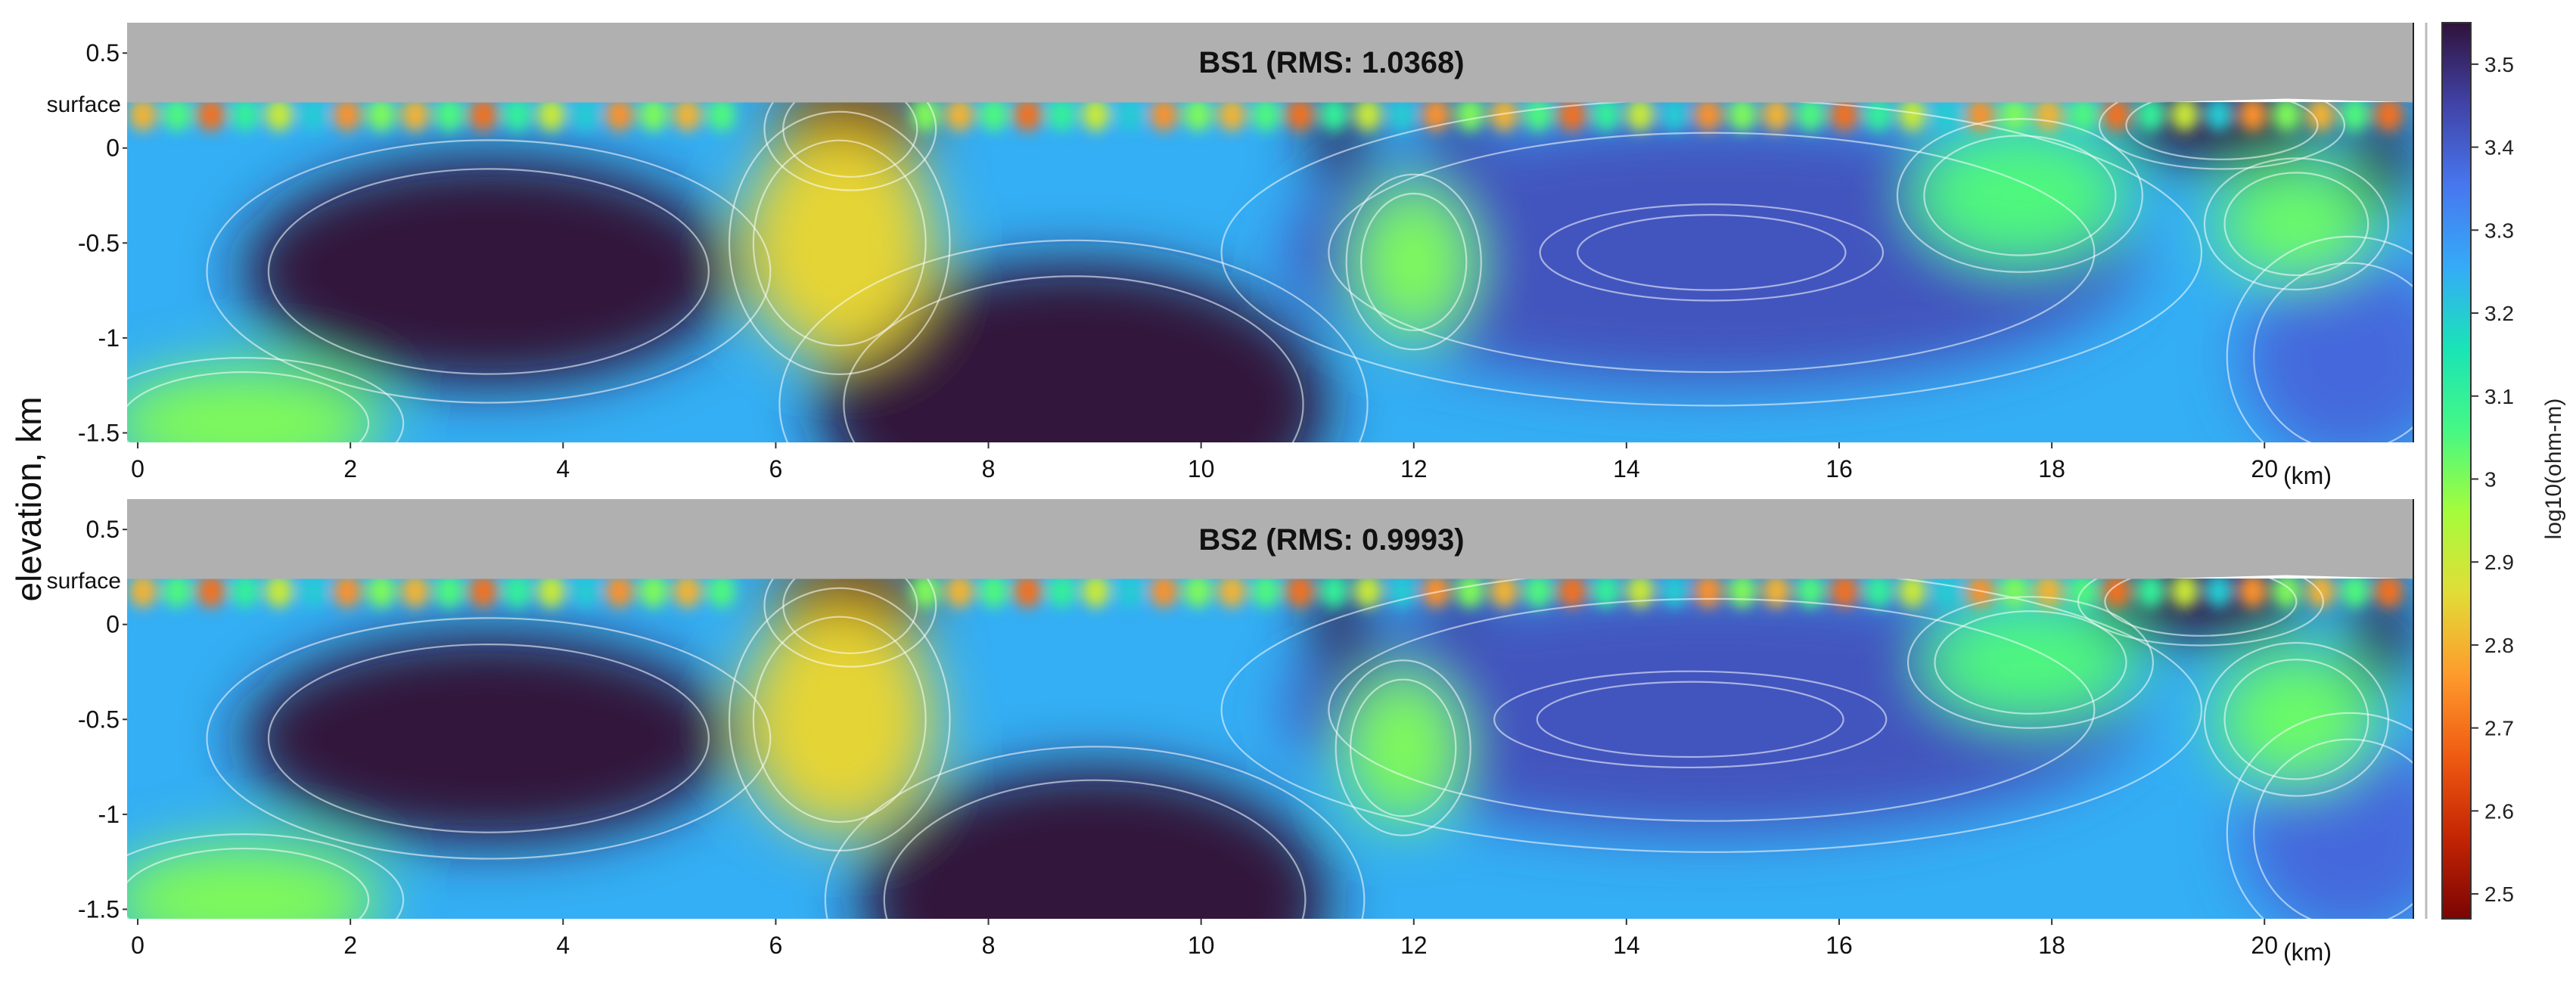 Image resolution: width=2576 pixels, height=1005 pixels. What do you see at coordinates (84, 104) in the screenshot?
I see `surface-label: surface` at bounding box center [84, 104].